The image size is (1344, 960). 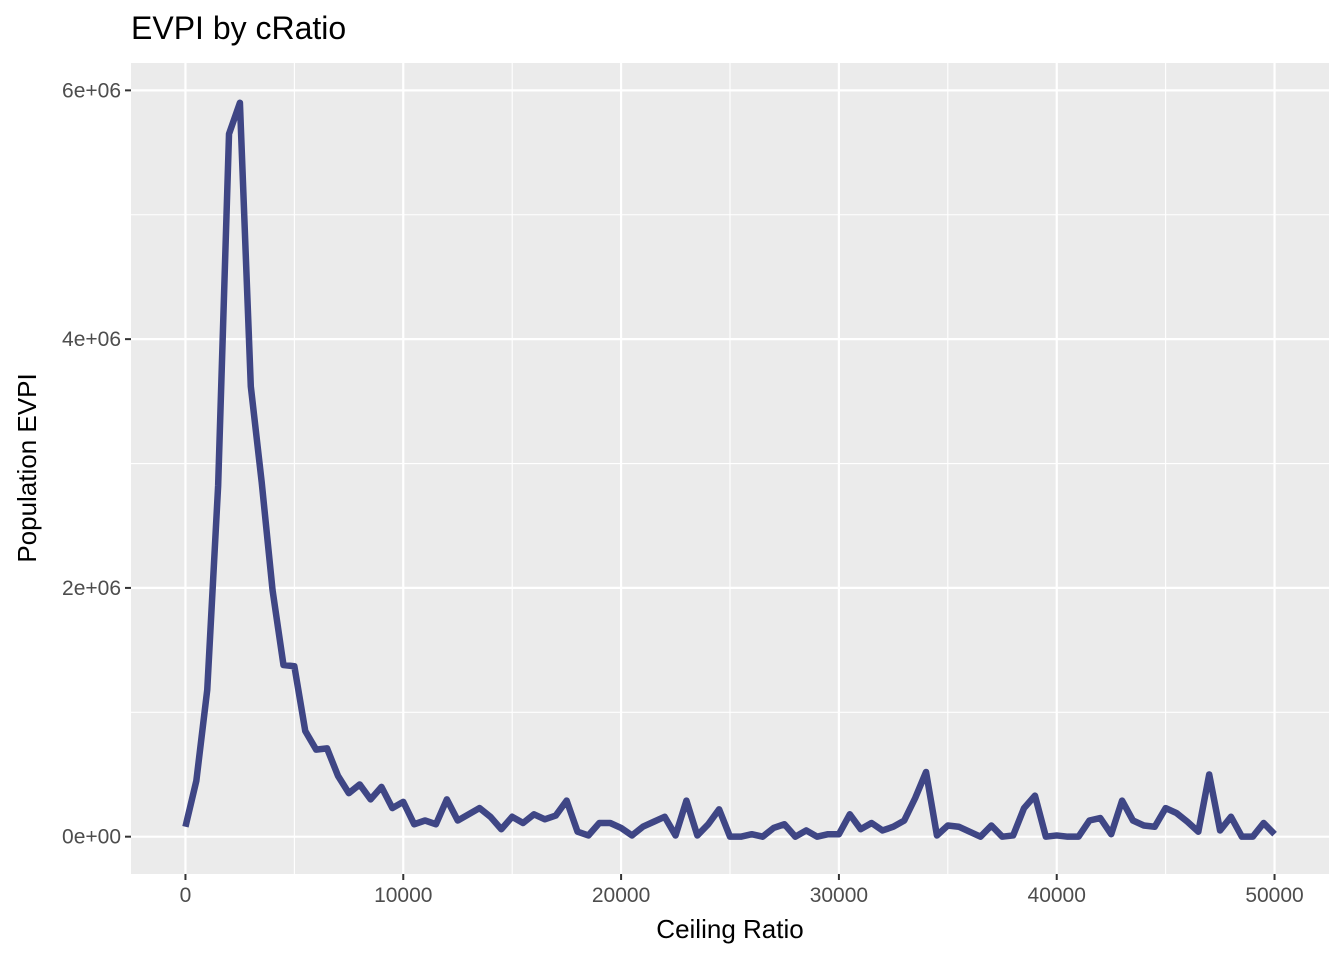 What do you see at coordinates (91, 90) in the screenshot?
I see `y-tick-label: 6e+06` at bounding box center [91, 90].